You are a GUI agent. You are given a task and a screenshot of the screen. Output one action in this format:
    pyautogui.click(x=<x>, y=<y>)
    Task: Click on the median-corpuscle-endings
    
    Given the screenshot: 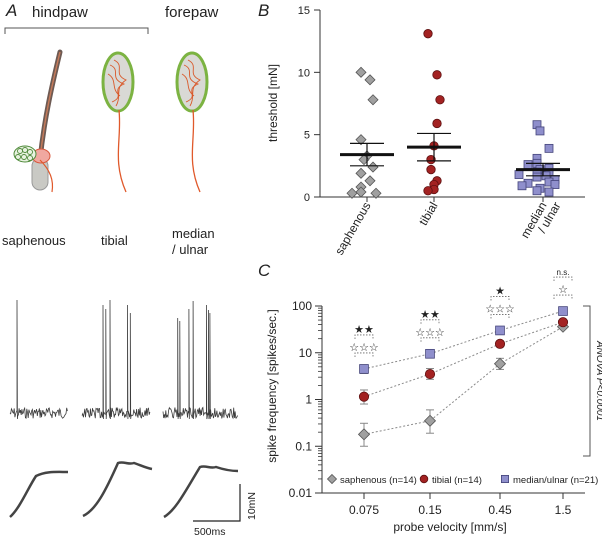 What is the action you would take?
    pyautogui.click(x=191, y=83)
    